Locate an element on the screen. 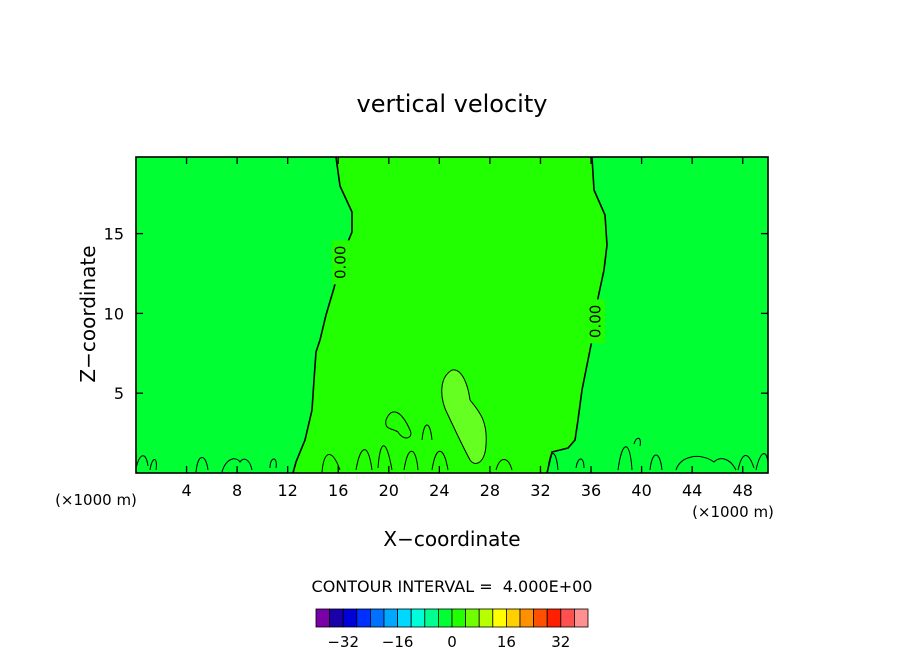  x-tick-label-36: 36 is located at coordinates (591, 490).